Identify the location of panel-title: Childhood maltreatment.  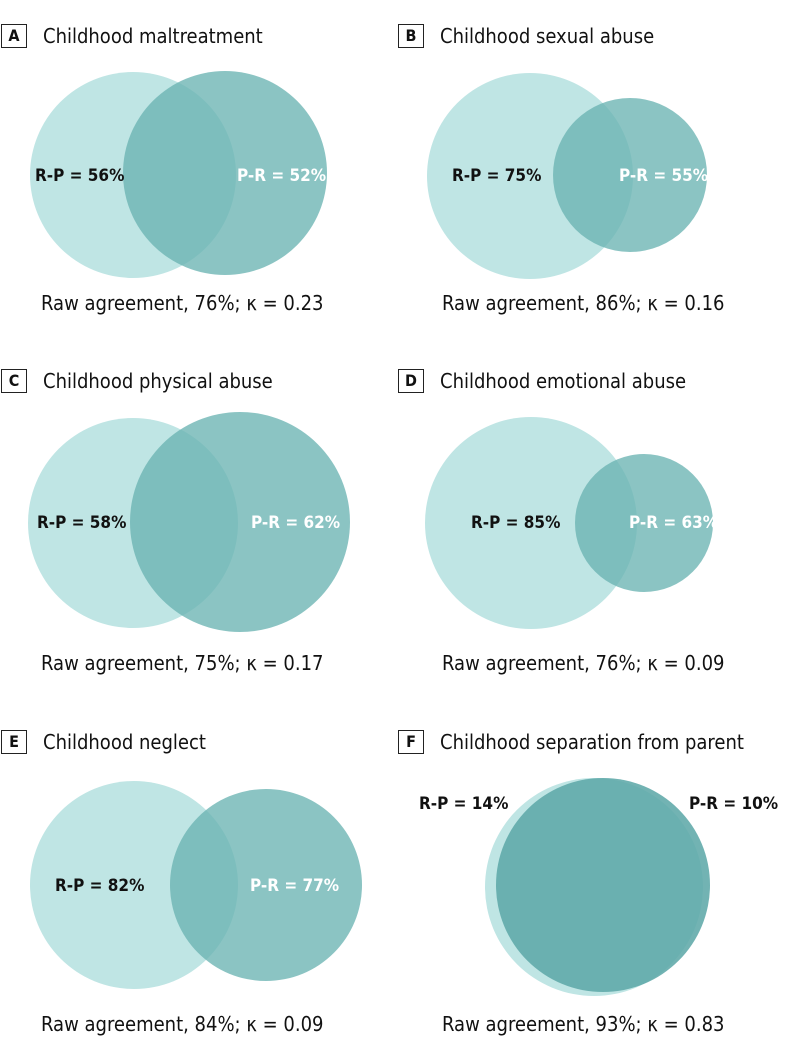
(153, 36).